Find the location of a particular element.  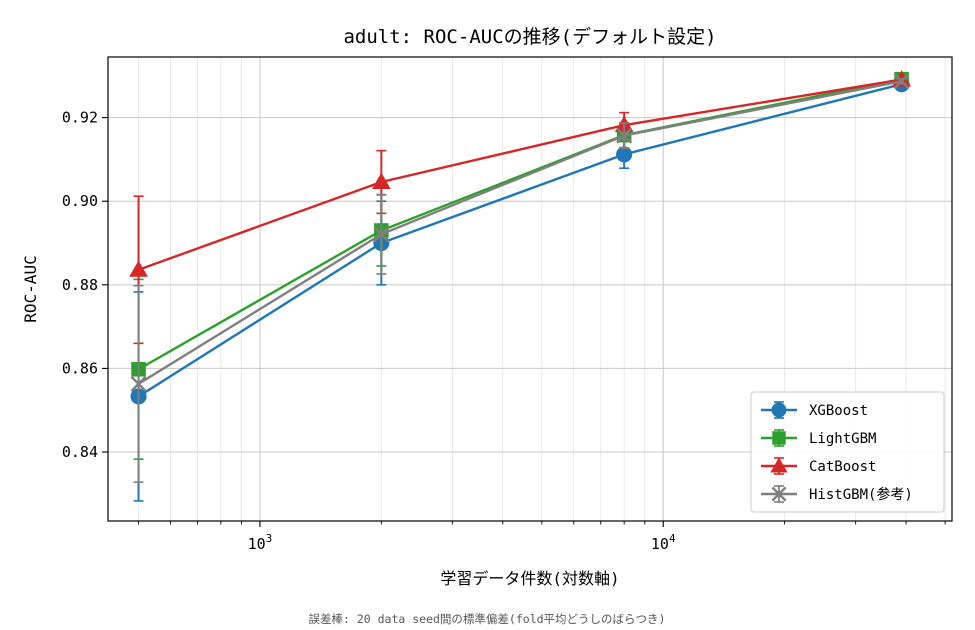

footnote: 誤差棒: 20 data seed間の標準偏差(fold平均どうしのばらつき) is located at coordinates (487, 619).